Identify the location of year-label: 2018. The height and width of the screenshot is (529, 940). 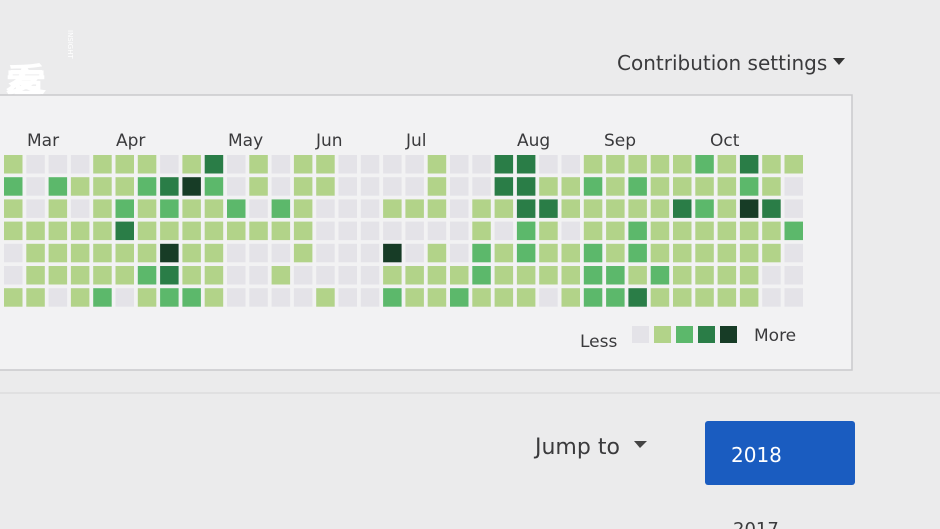
(756, 455).